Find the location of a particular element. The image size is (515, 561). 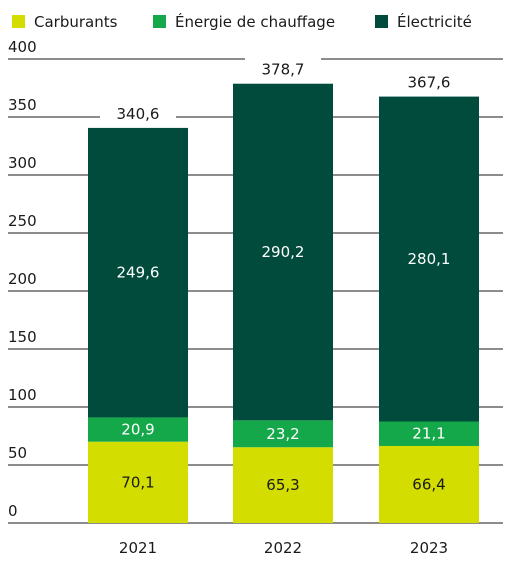

x-tick-label: 2022 is located at coordinates (283, 548).